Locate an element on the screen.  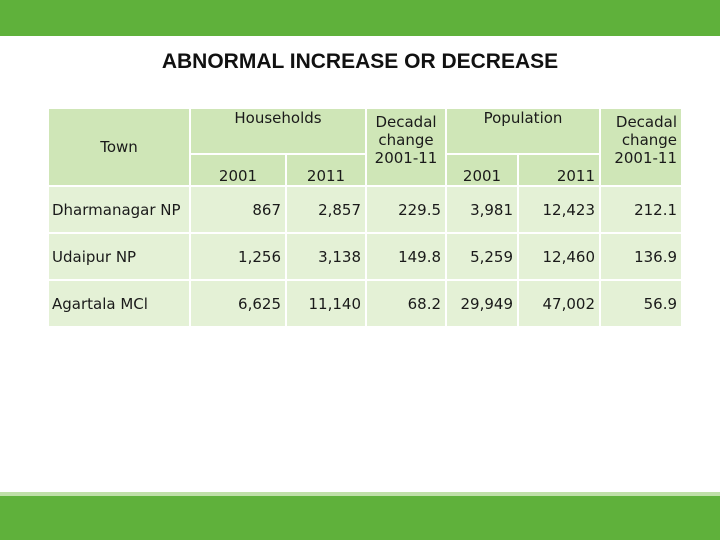
cell-hh-2011: 3,138 is located at coordinates (326, 256).